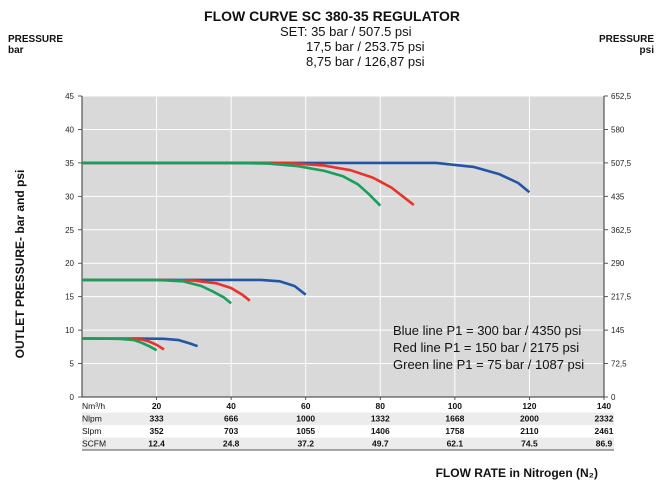 This screenshot has width=664, height=483. What do you see at coordinates (486, 347) in the screenshot?
I see `legend-entry: Red line P1 = 150 bar / 2175 psi` at bounding box center [486, 347].